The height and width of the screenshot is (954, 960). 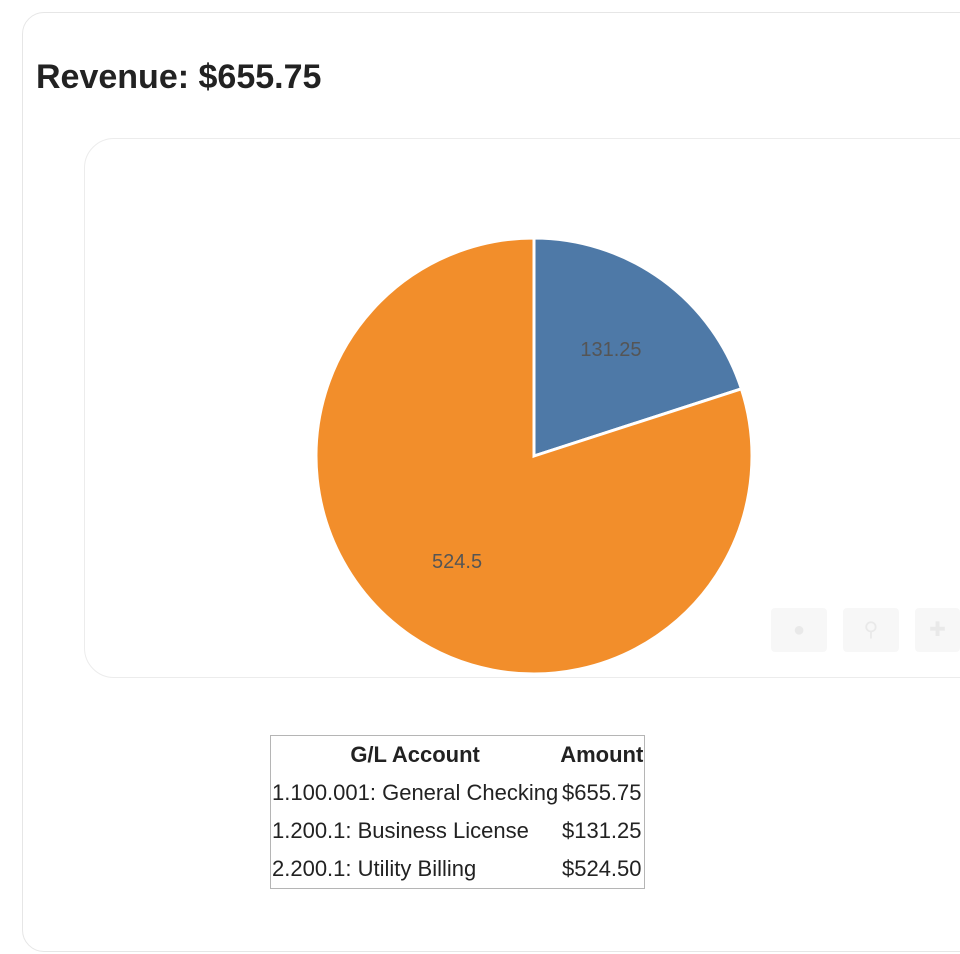 I want to click on page-title: Revenue: $655.75, so click(x=179, y=77).